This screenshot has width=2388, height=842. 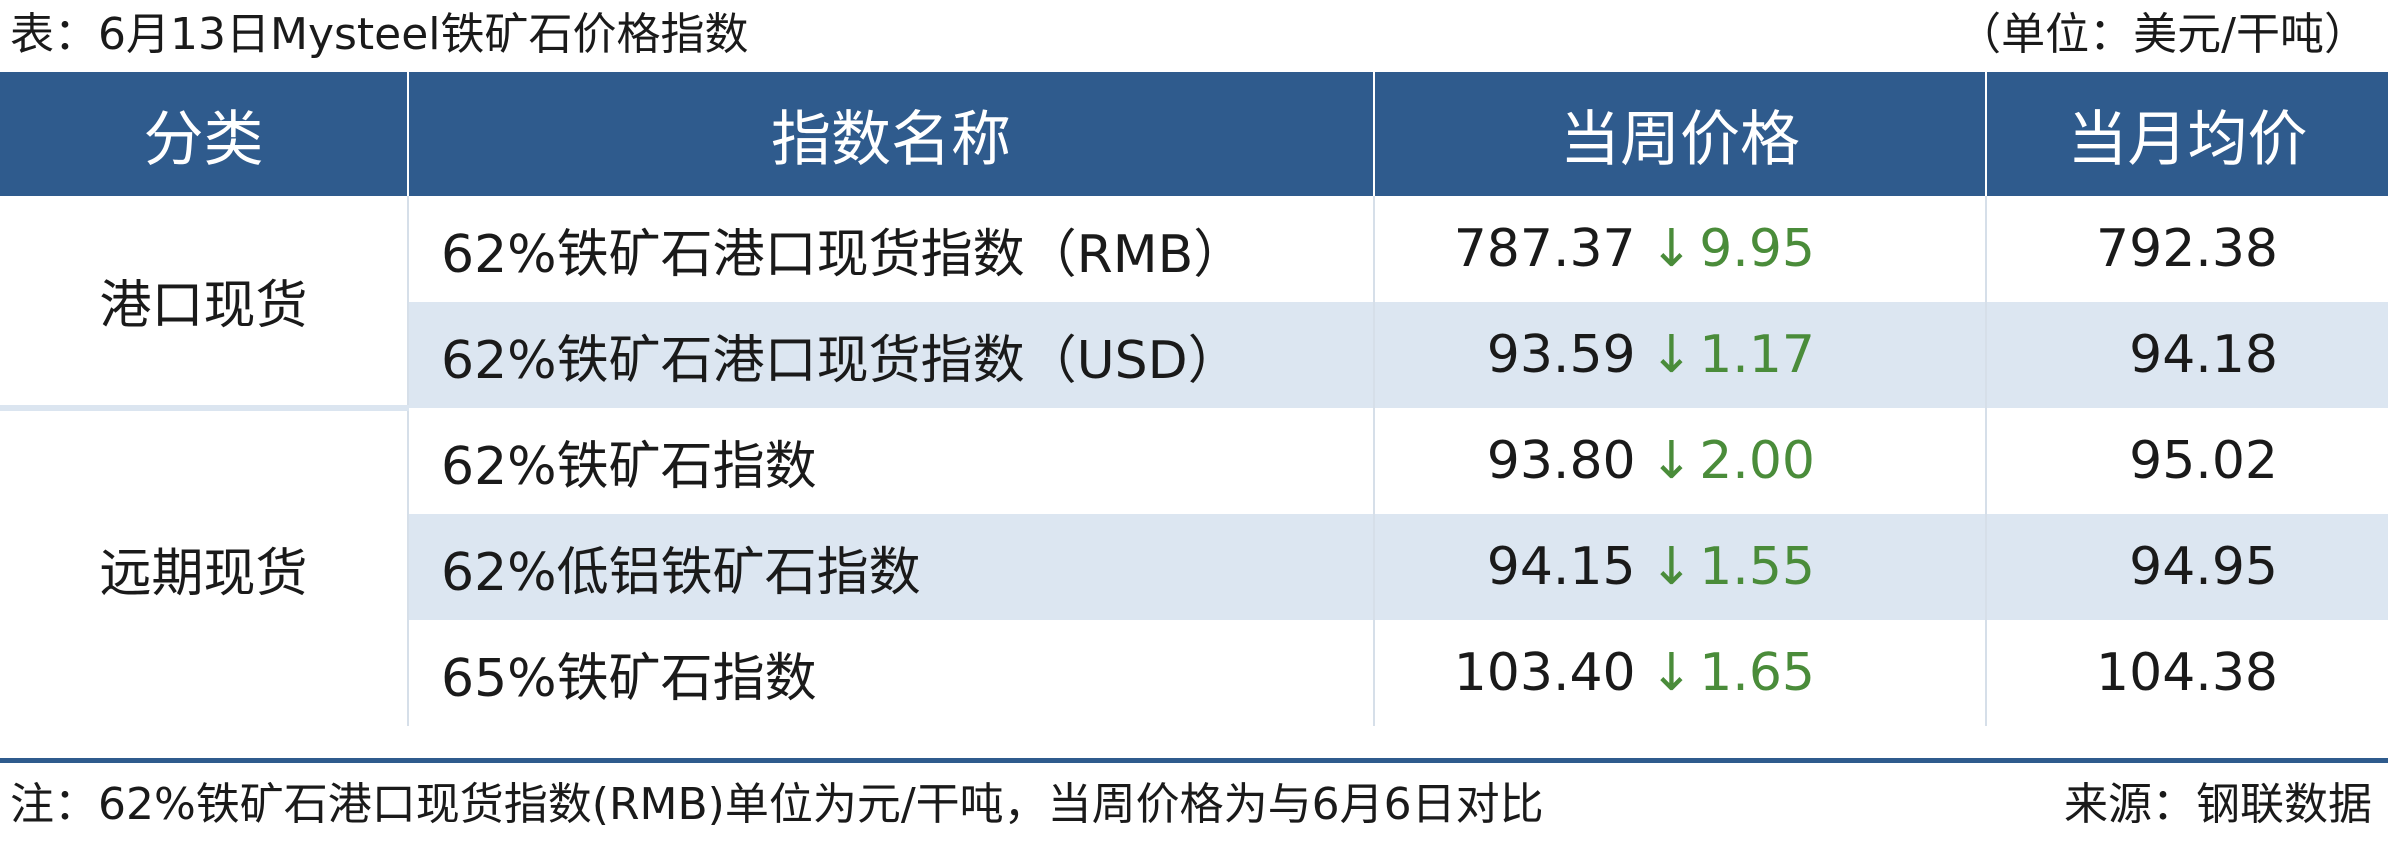 What do you see at coordinates (891, 249) in the screenshot?
I see `index-name-cell: 62%铁矿石港口现货指数（RMB）` at bounding box center [891, 249].